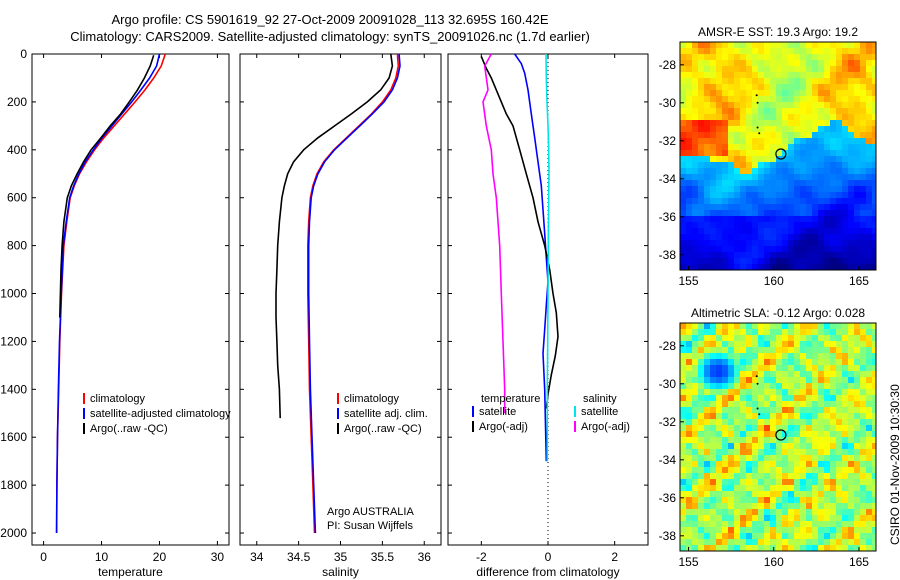 This screenshot has height=580, width=900. I want to click on map-y-tick-label: -34, so click(668, 179).